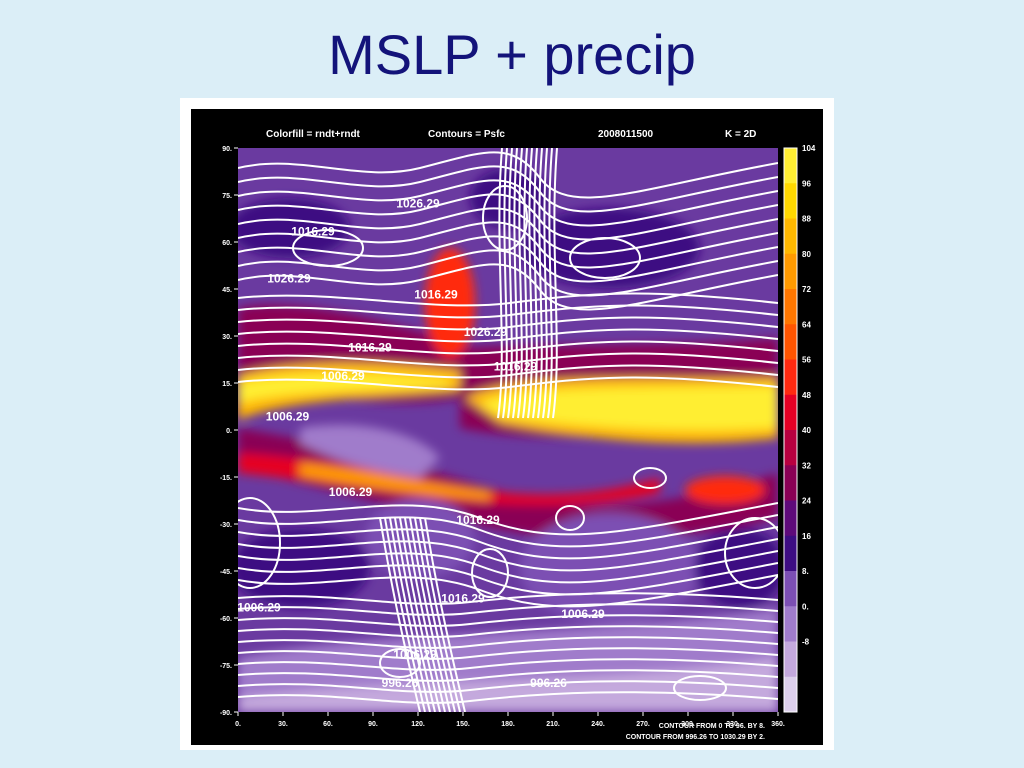 Image resolution: width=1024 pixels, height=768 pixels. What do you see at coordinates (313, 134) in the screenshot?
I see `header-colorfill: Colorfill = rndt+rndt` at bounding box center [313, 134].